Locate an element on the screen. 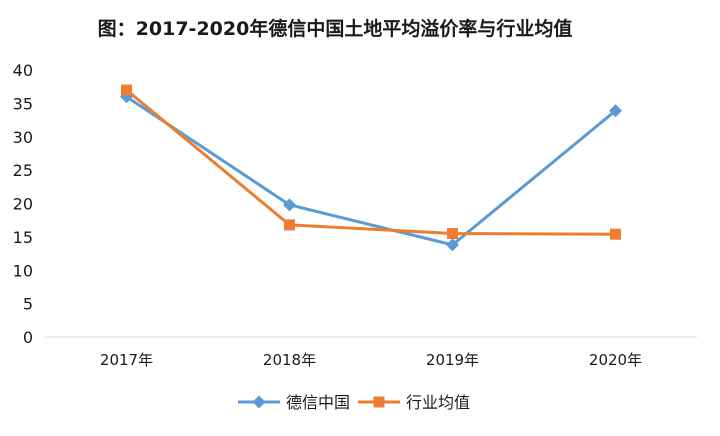  y-tick-label: 15 is located at coordinates (23, 237).